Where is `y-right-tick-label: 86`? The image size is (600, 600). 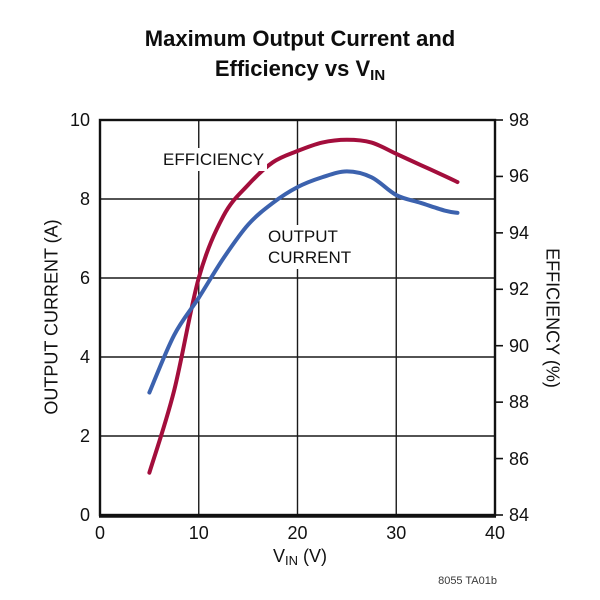
y-right-tick-label: 86 is located at coordinates (519, 458).